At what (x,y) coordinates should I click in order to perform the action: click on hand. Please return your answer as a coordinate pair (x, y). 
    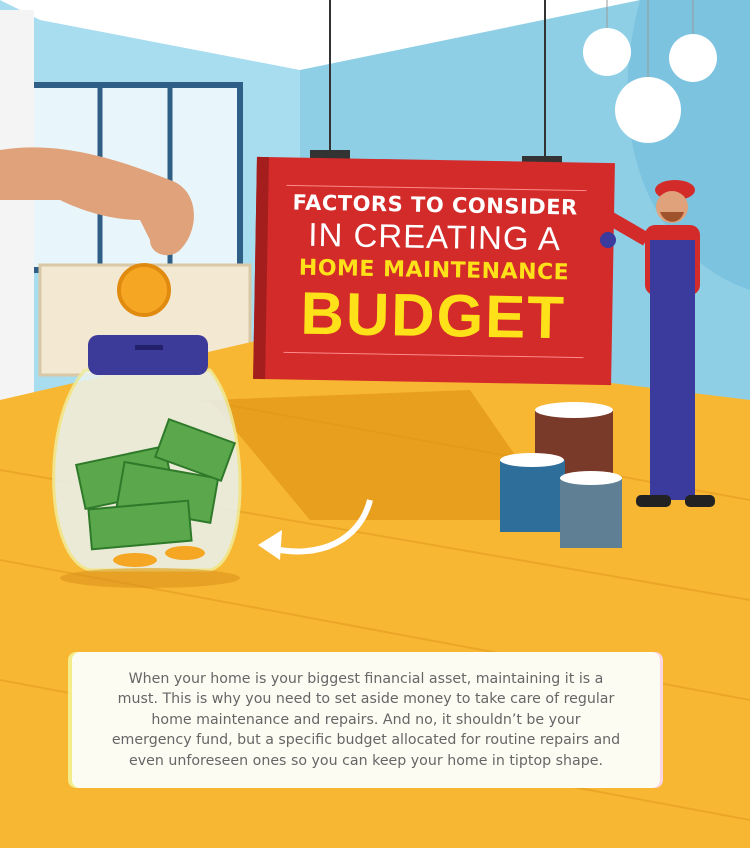
    Looking at the image, I should click on (97, 201).